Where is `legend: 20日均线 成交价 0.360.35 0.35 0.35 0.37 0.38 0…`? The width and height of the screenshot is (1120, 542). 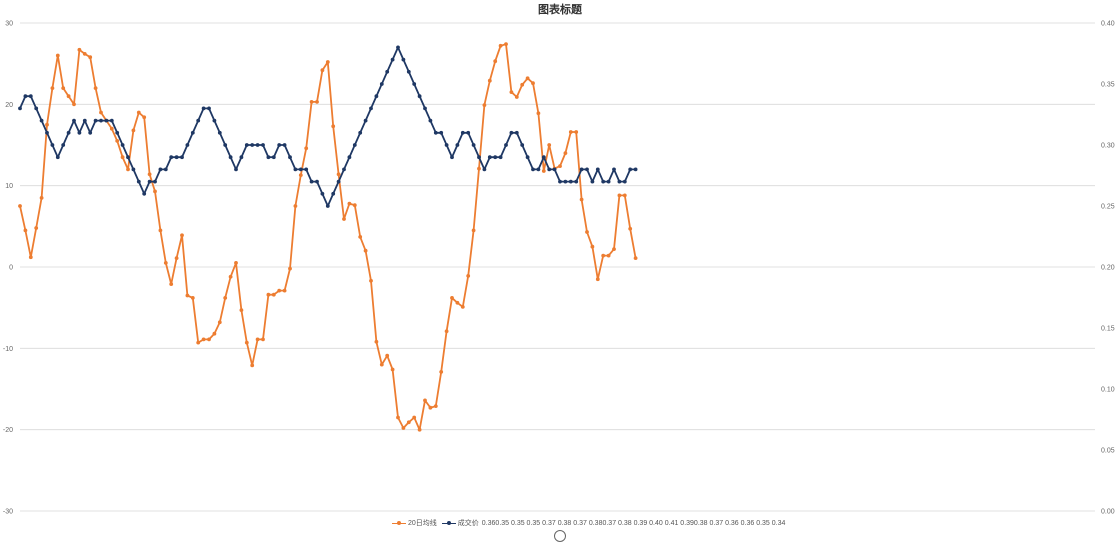
legend: 20日均线 成交价 0.360.35 0.35 0.35 0.37 0.38 0… is located at coordinates (591, 523).